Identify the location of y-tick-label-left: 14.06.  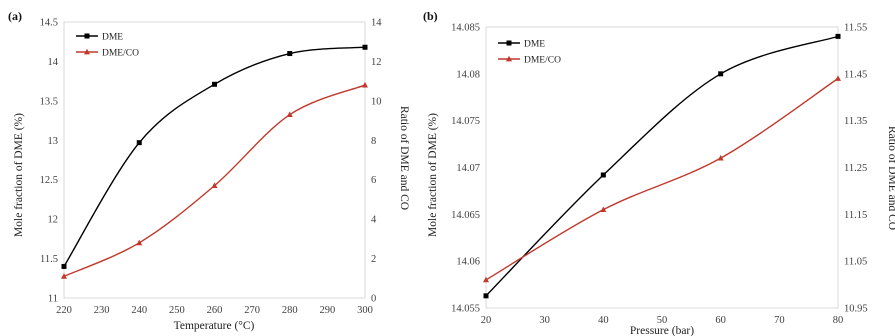
(468, 262).